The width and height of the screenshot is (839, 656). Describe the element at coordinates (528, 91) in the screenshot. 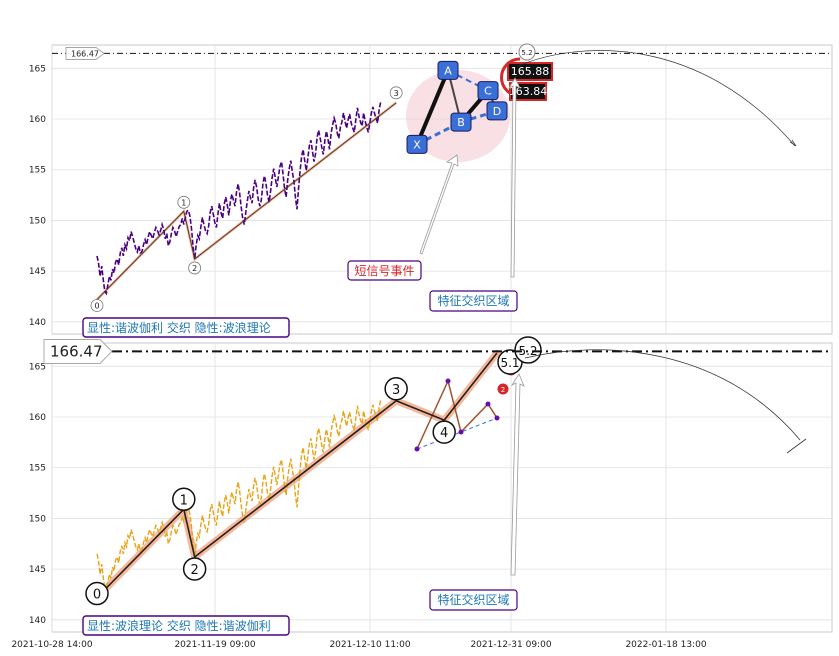

I see `prz-low-value: 163.84` at that location.